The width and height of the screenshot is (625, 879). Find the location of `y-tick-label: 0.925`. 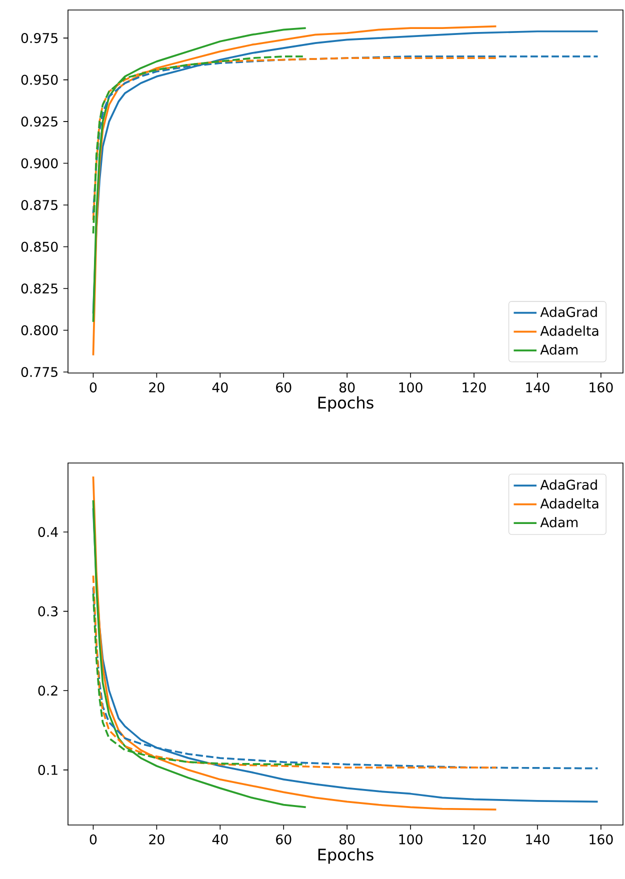

y-tick-label: 0.925 is located at coordinates (39, 121).